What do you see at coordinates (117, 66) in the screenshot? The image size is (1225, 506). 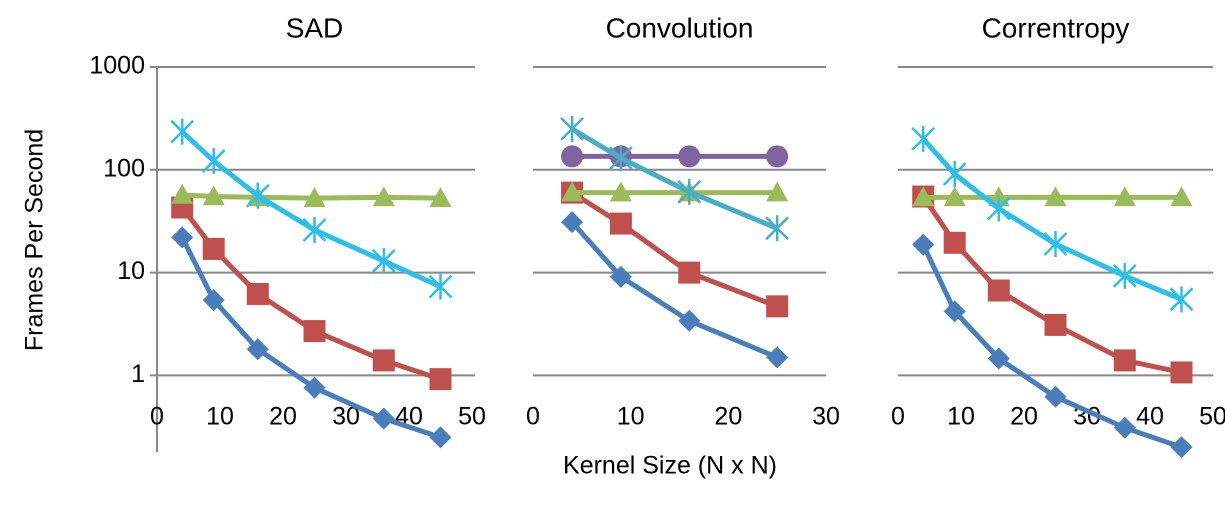 I see `y-tick-label: 1000` at bounding box center [117, 66].